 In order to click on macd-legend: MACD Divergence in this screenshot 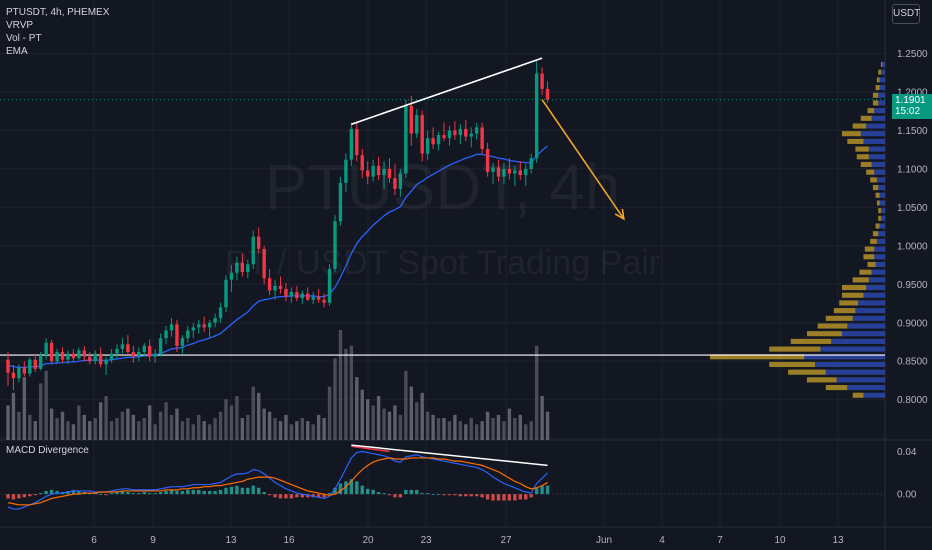, I will do `click(47, 450)`.